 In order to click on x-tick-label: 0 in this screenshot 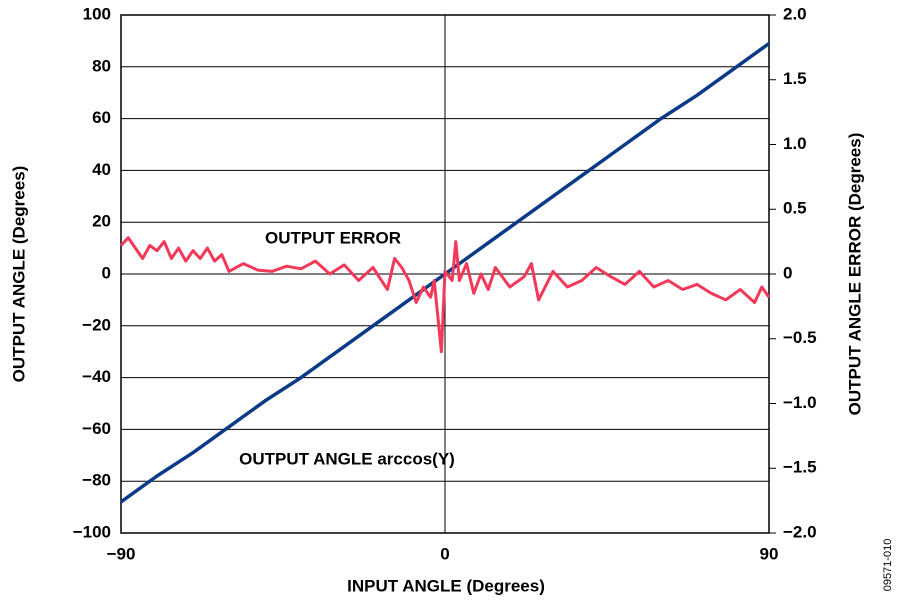, I will do `click(444, 553)`.